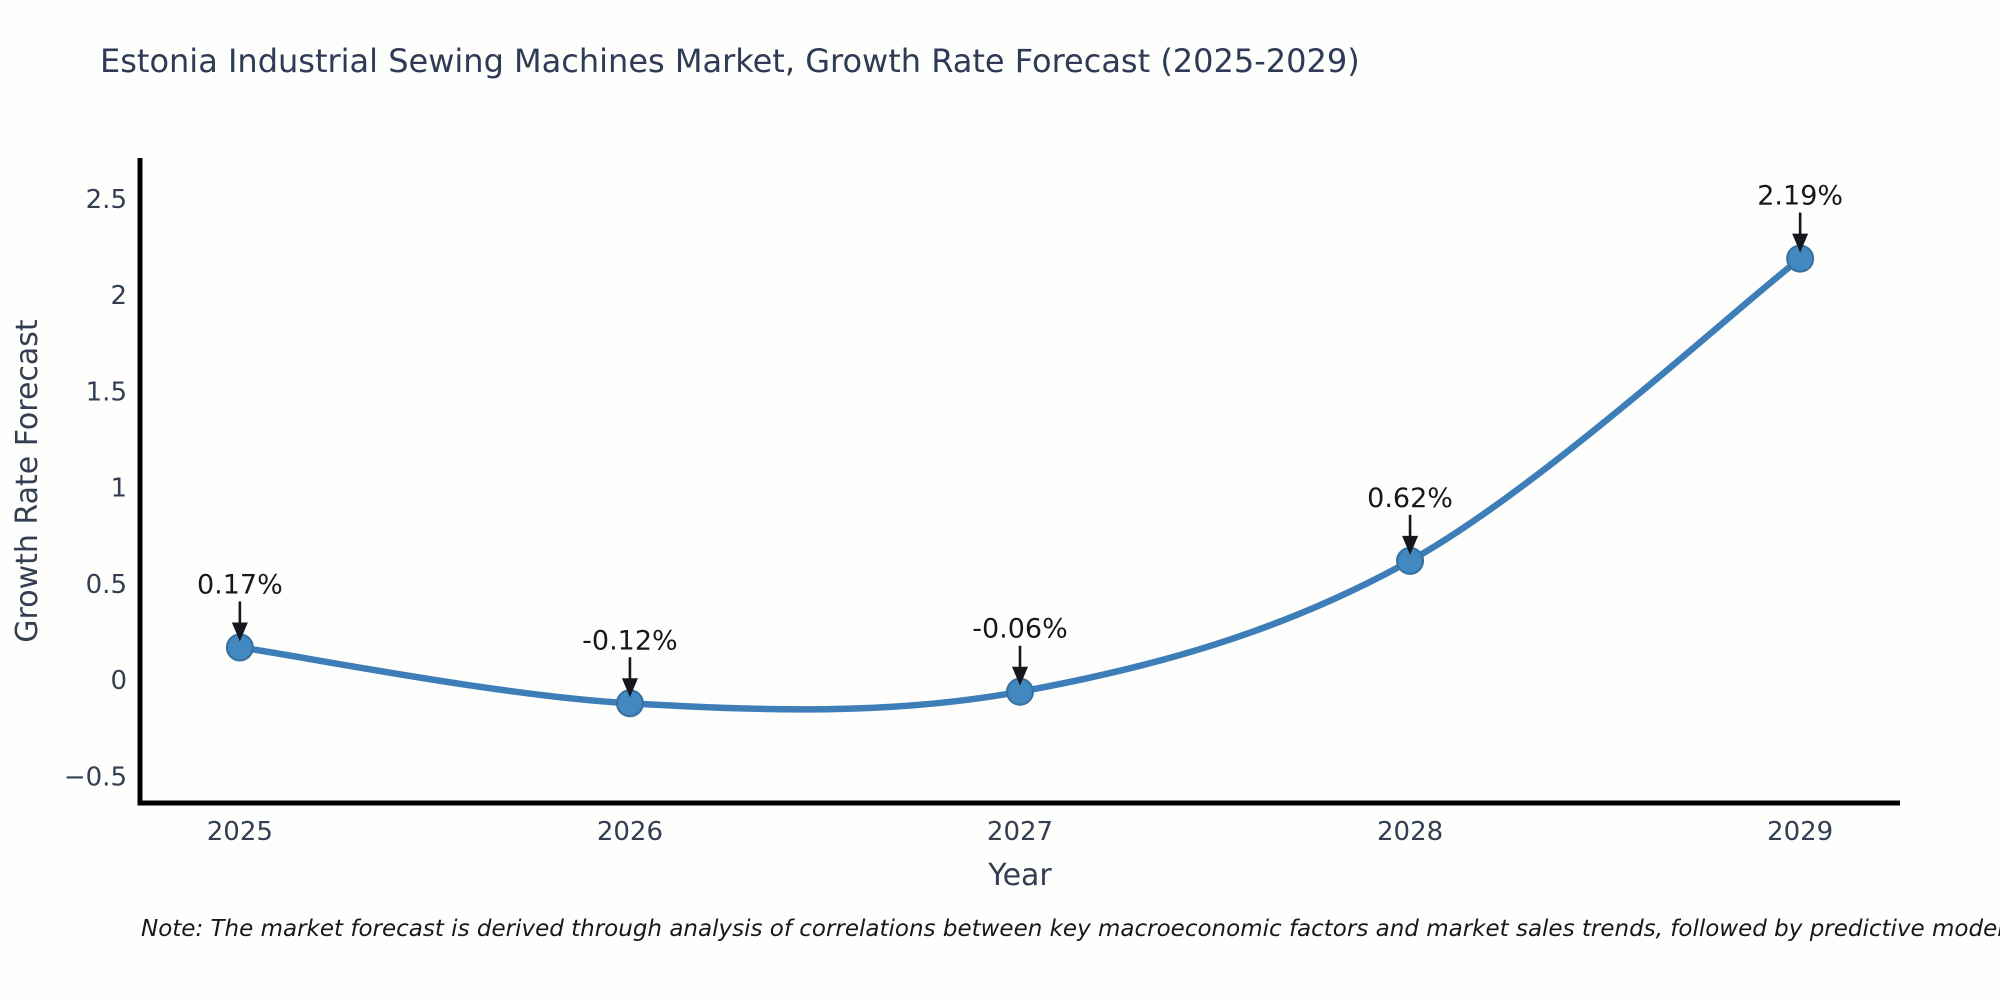  Describe the element at coordinates (95, 777) in the screenshot. I see `y-tick-label: −0.5` at that location.